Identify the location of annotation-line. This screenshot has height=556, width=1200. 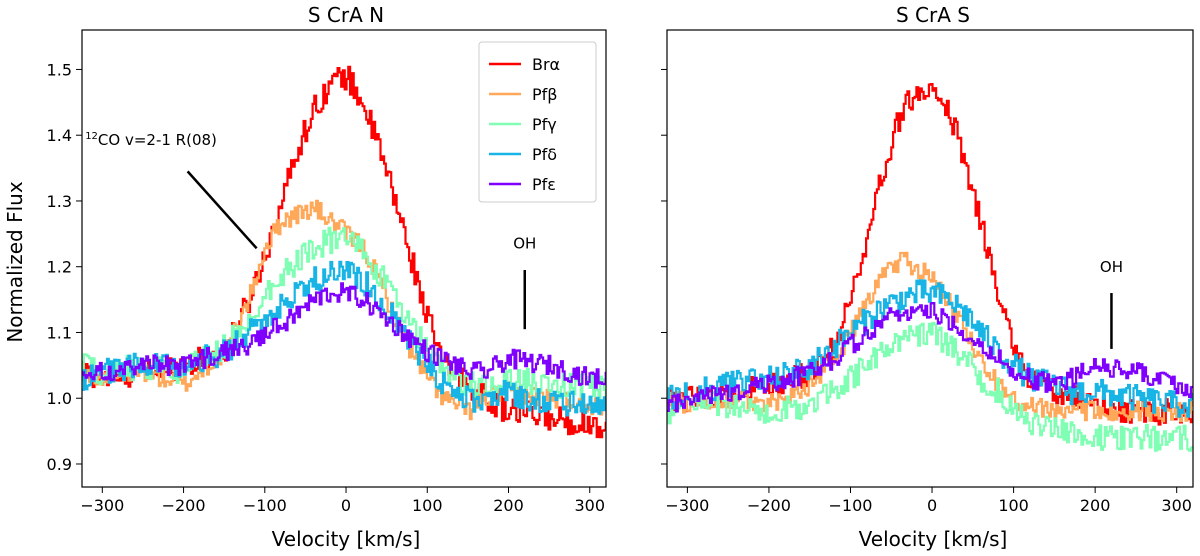
(222, 210).